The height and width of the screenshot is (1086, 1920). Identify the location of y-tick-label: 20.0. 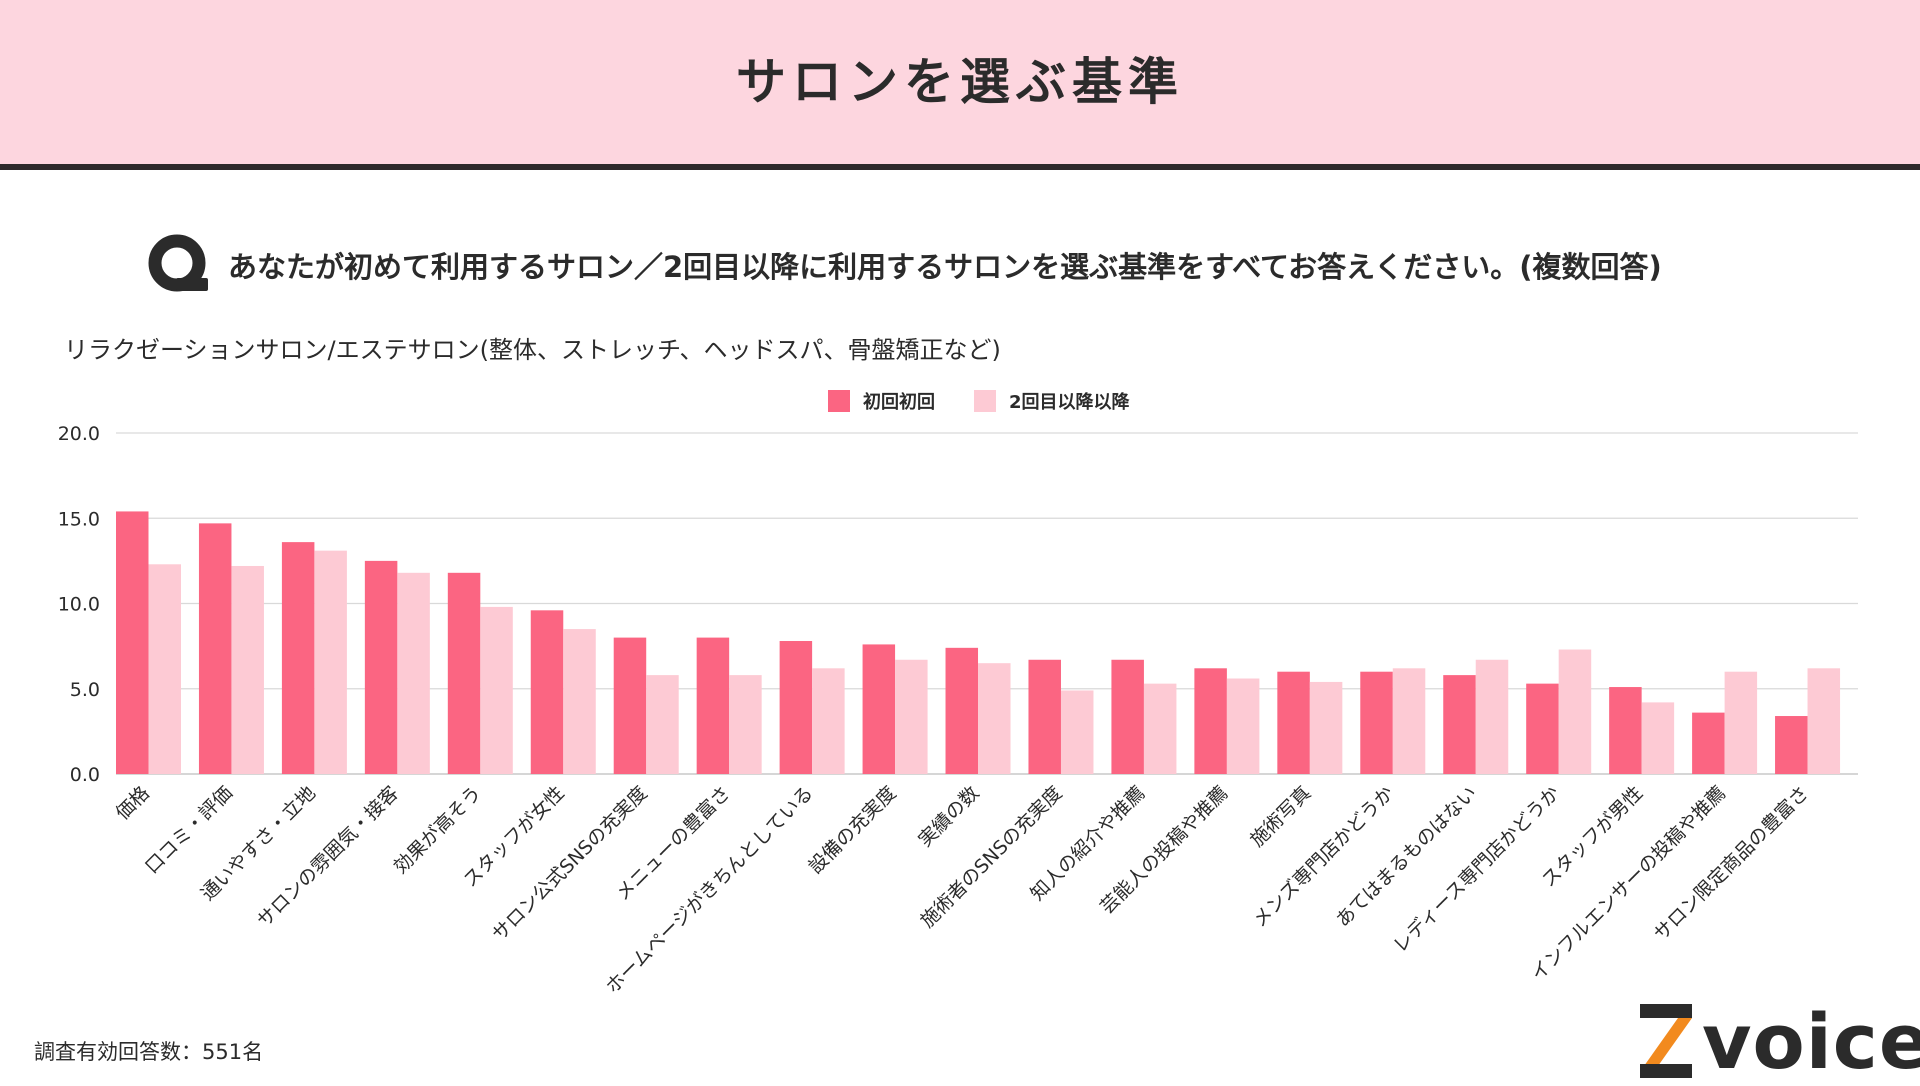
(79, 434).